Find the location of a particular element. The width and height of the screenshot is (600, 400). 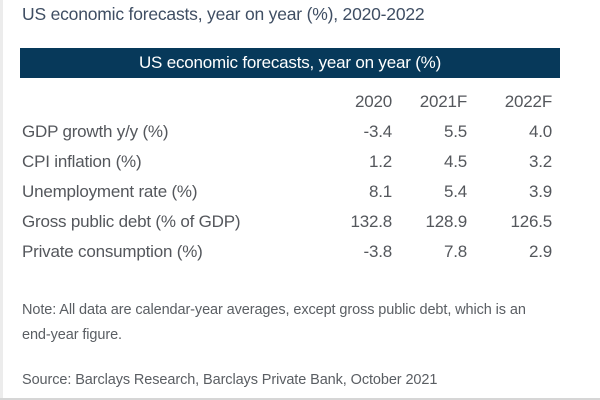

row-label: Private consumption (%) is located at coordinates (112, 251).